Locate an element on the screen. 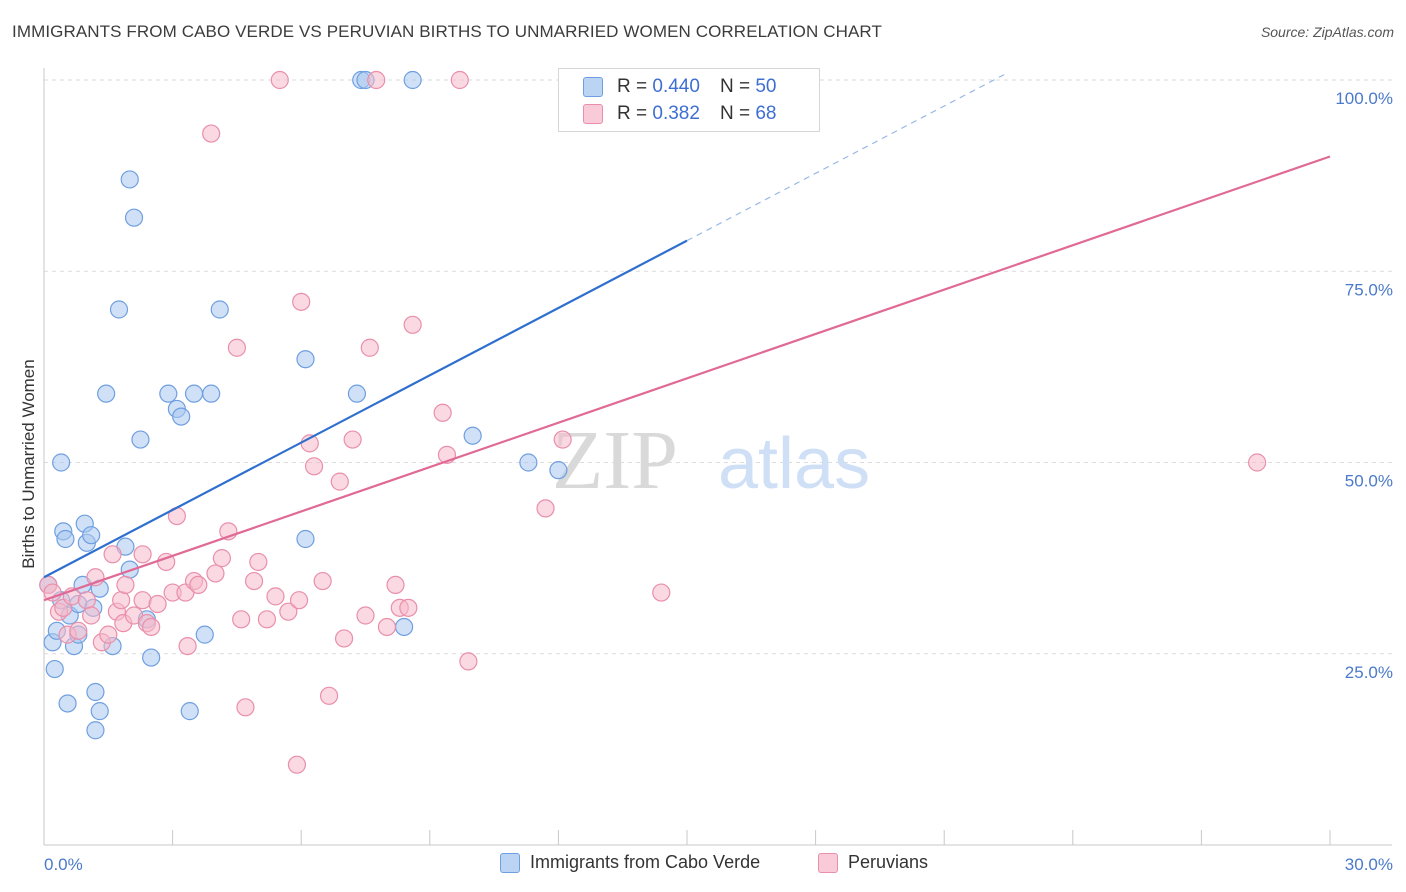 The width and height of the screenshot is (1406, 892). series-legend-item-peruvians: Peruvians is located at coordinates (873, 862).